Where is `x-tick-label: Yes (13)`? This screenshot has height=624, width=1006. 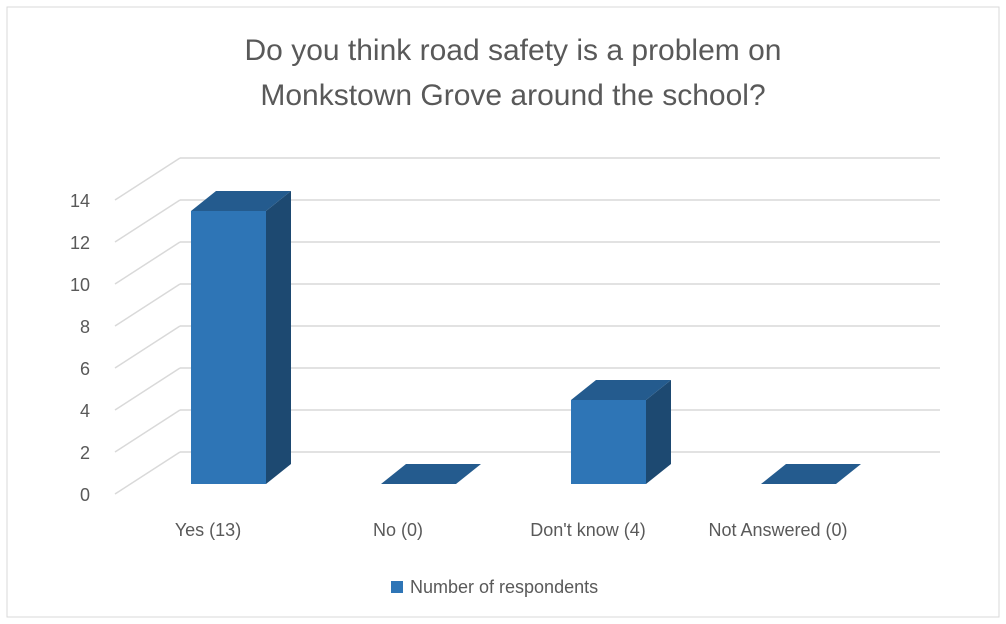
x-tick-label: Yes (13) is located at coordinates (208, 530).